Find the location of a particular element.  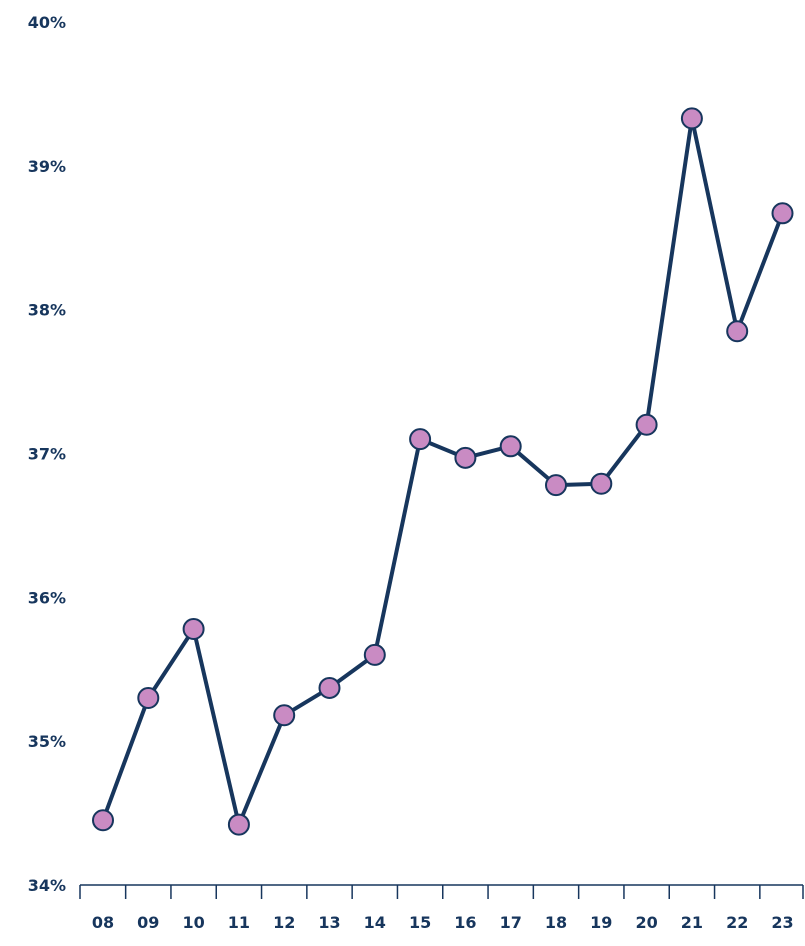

x-tick-label: 17 is located at coordinates (511, 922).